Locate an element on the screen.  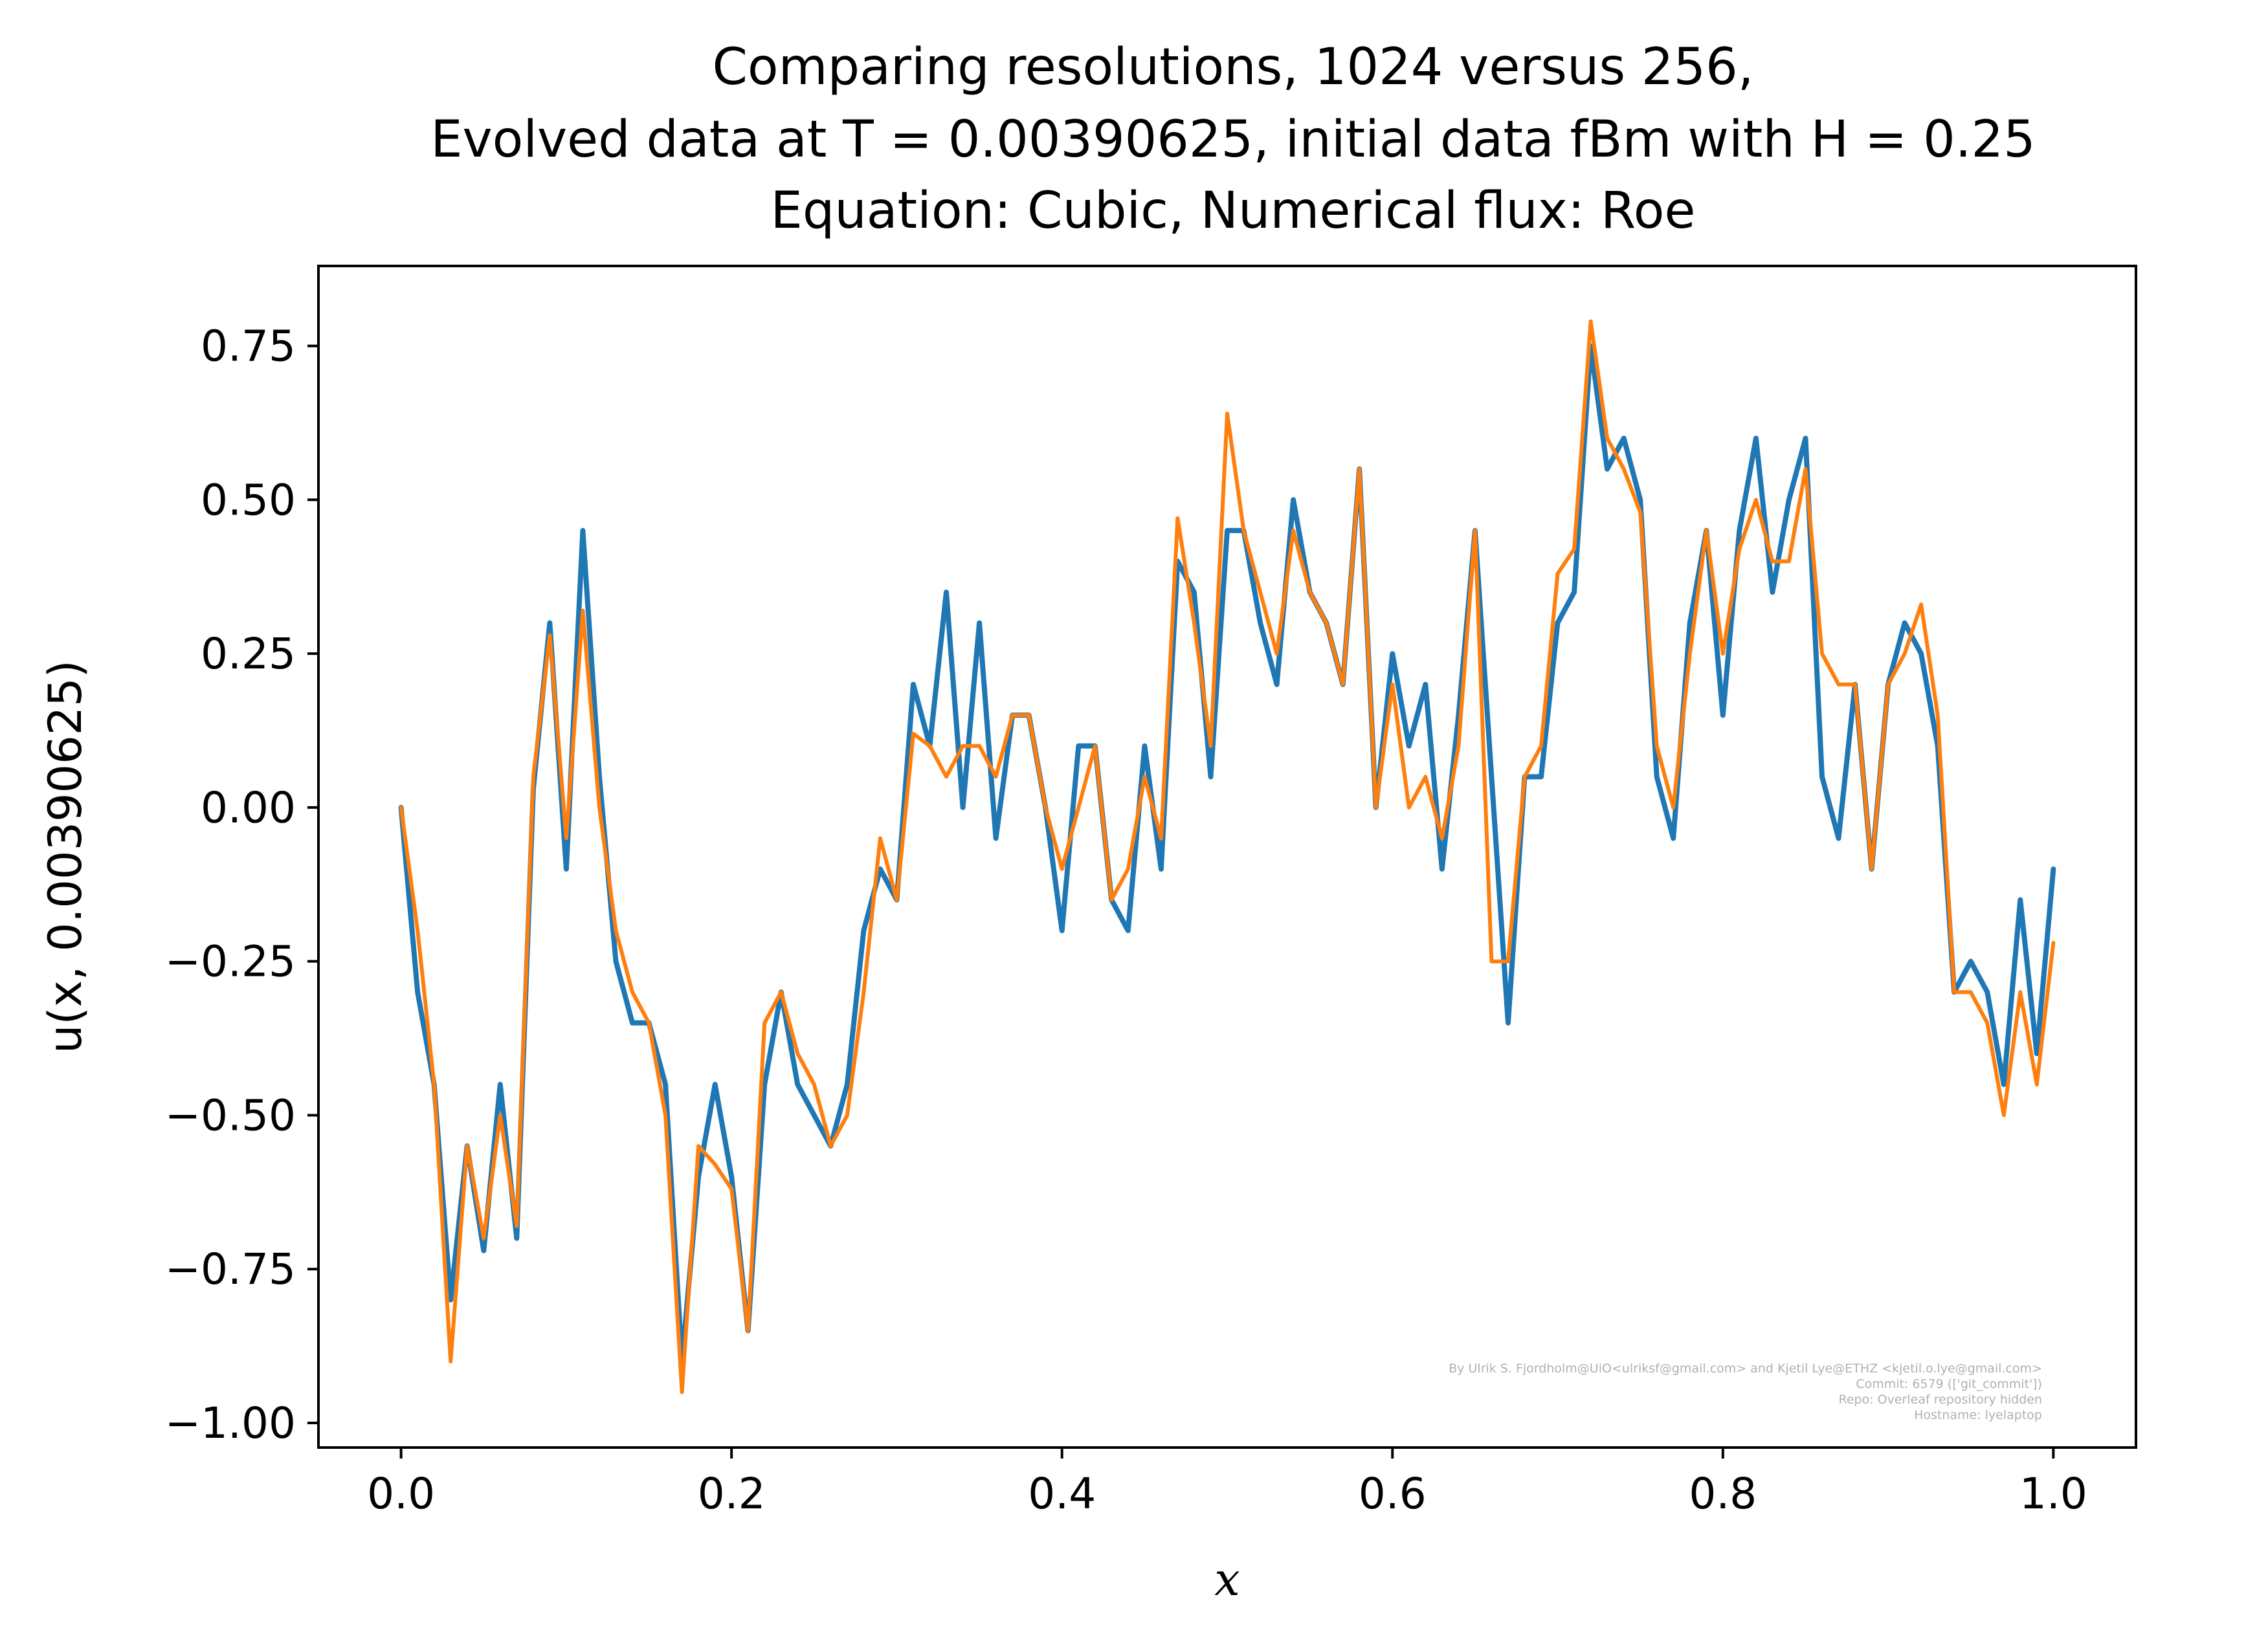
y-tick-label: −1.00 is located at coordinates (230, 1423).